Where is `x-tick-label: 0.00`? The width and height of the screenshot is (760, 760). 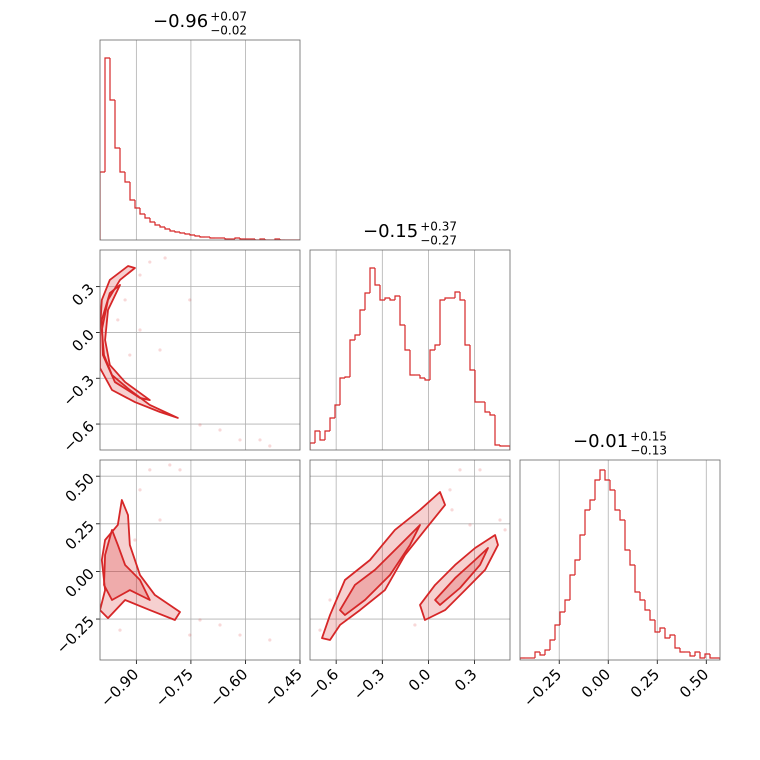 x-tick-label: 0.00 is located at coordinates (596, 683).